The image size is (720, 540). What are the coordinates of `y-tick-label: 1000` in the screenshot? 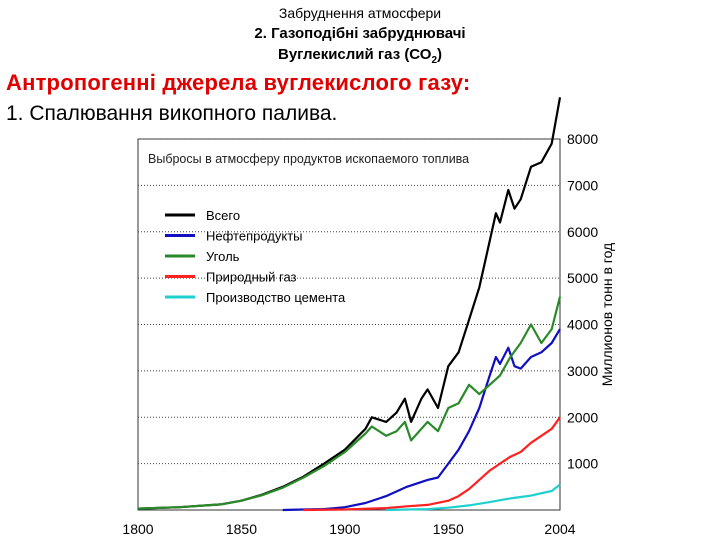 It's located at (582, 464).